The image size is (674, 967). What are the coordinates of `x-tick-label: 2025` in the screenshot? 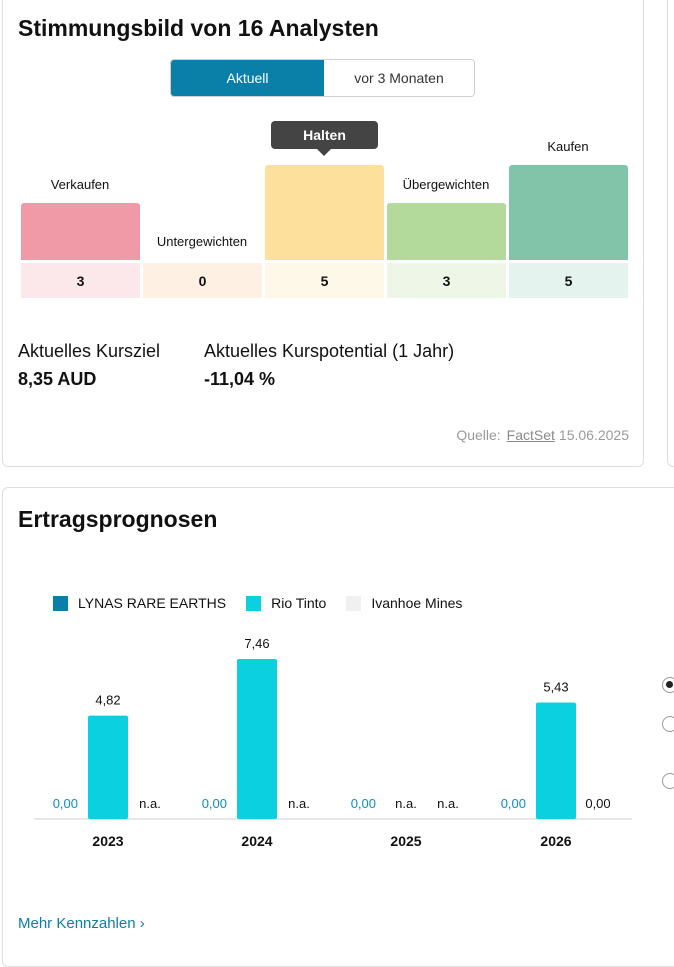 It's located at (405, 841).